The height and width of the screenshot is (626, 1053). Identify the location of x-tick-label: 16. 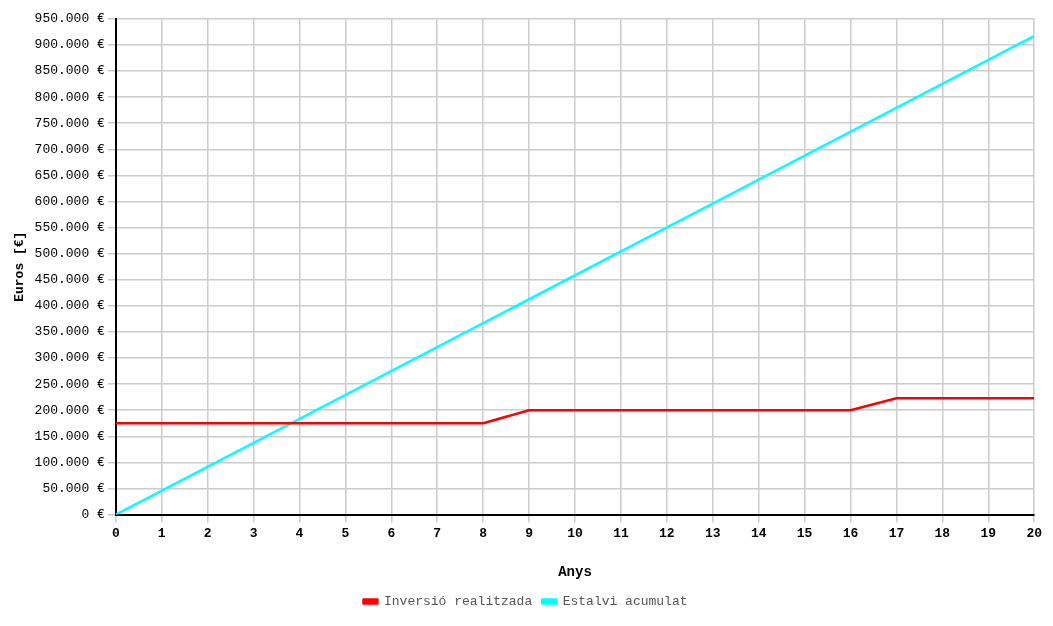
(850, 533).